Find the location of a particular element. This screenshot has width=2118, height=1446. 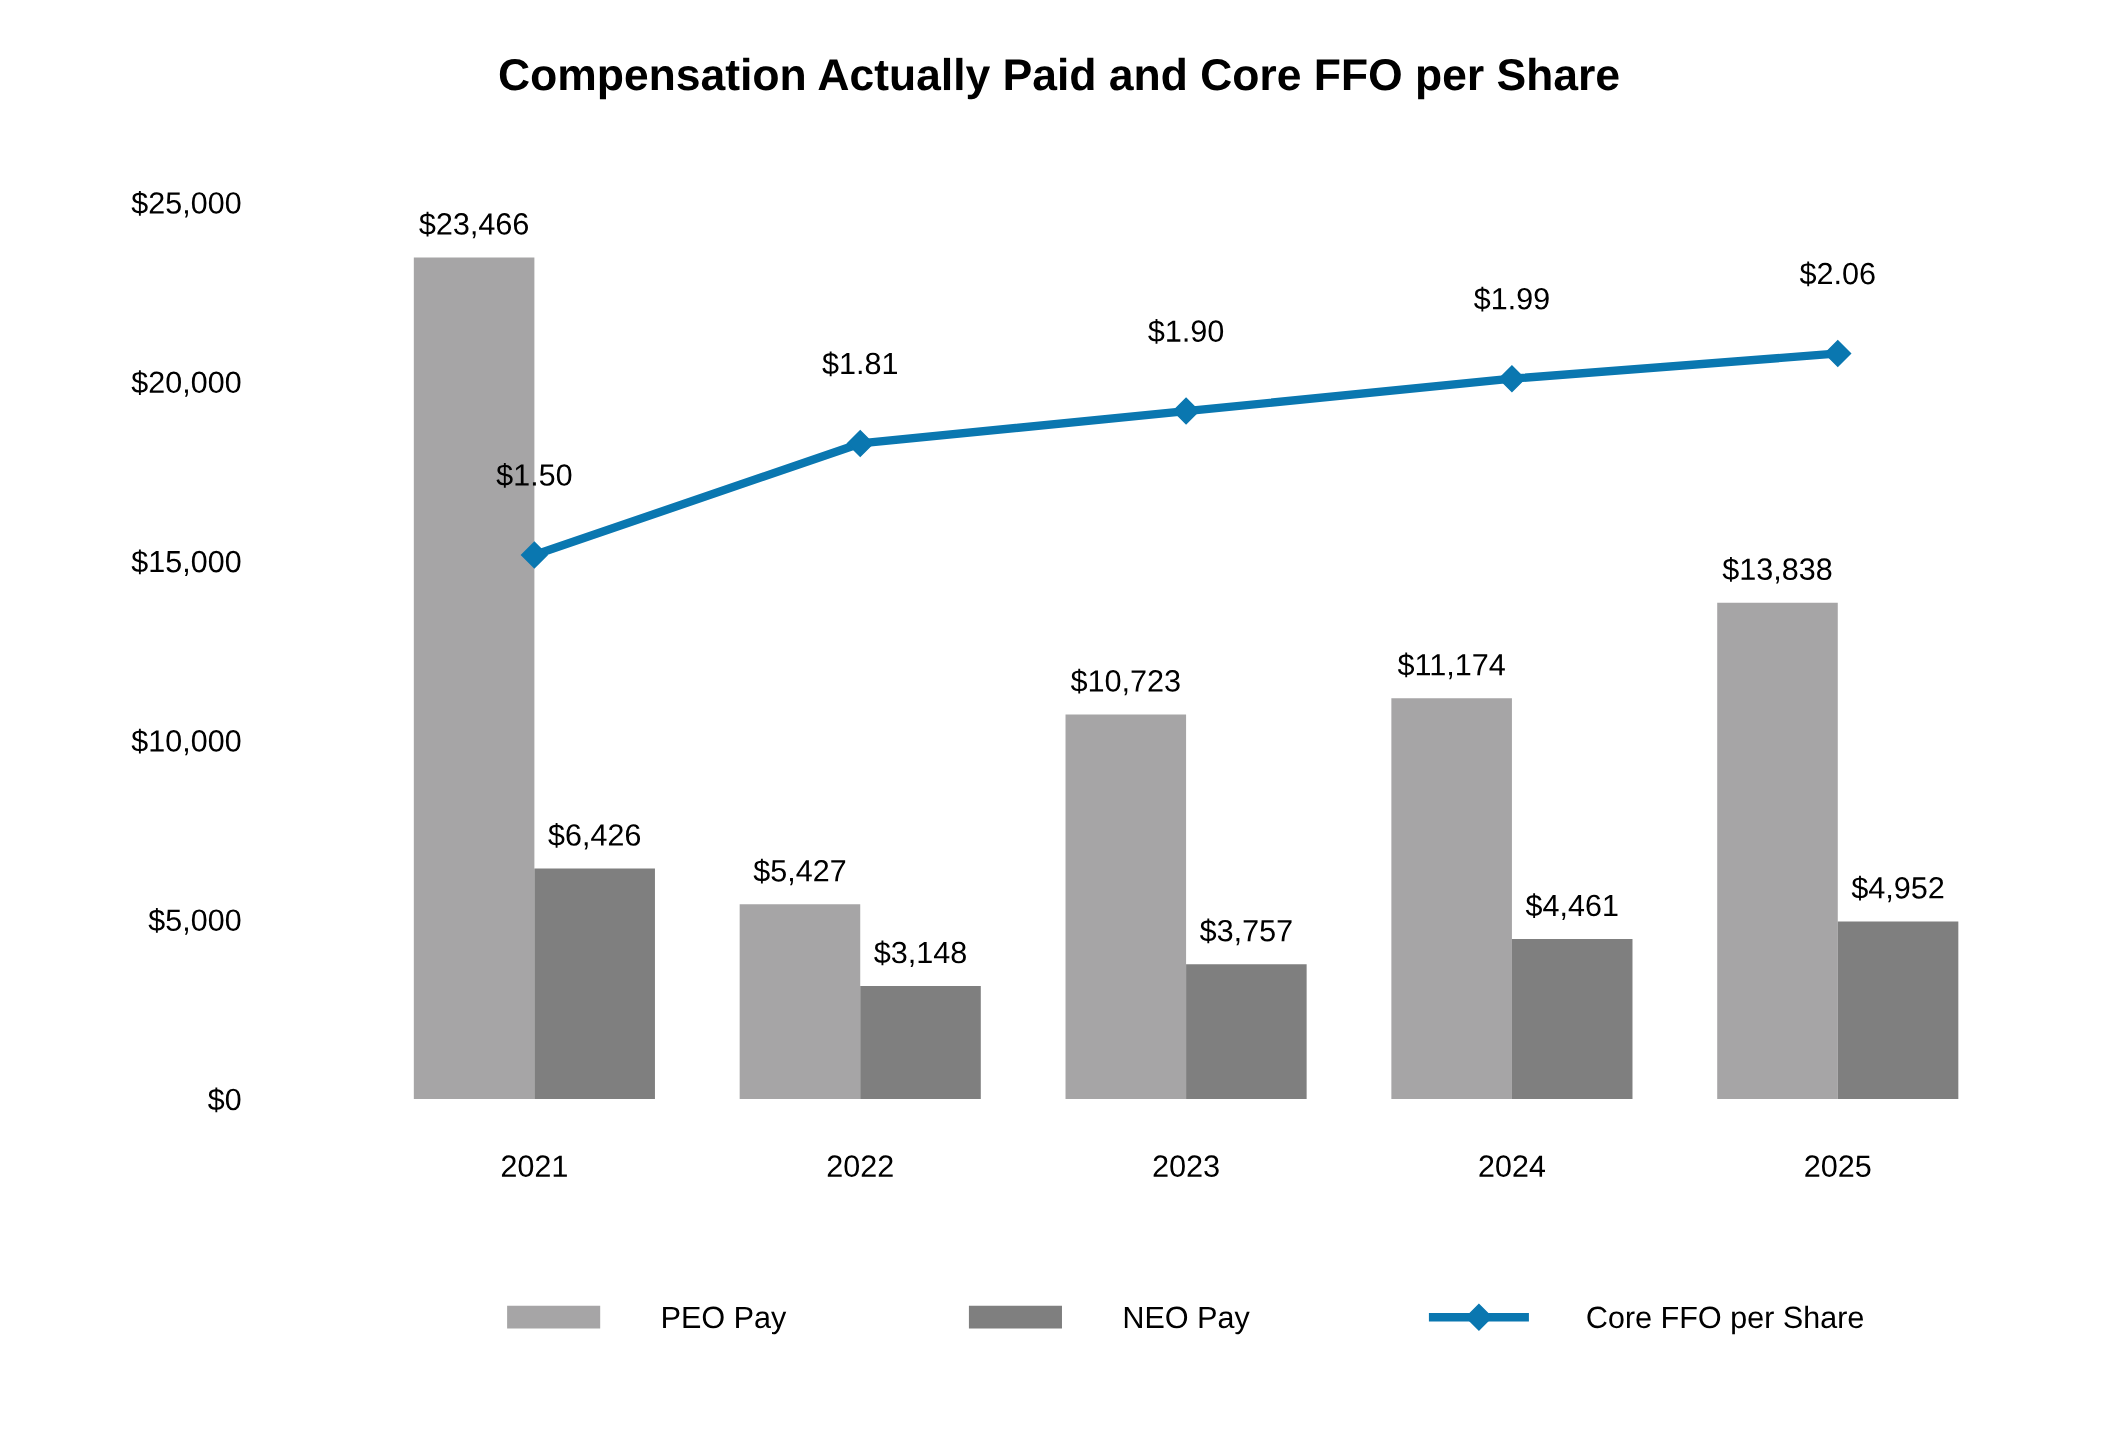

data-label: $4,952 is located at coordinates (1897, 889).